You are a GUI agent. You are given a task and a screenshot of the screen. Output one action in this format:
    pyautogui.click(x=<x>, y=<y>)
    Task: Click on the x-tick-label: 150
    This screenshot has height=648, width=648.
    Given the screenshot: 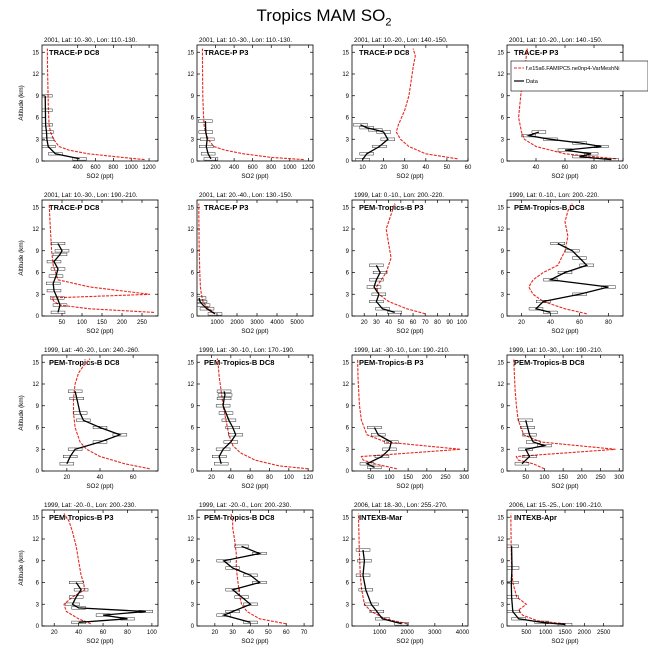 What is the action you would take?
    pyautogui.click(x=102, y=323)
    